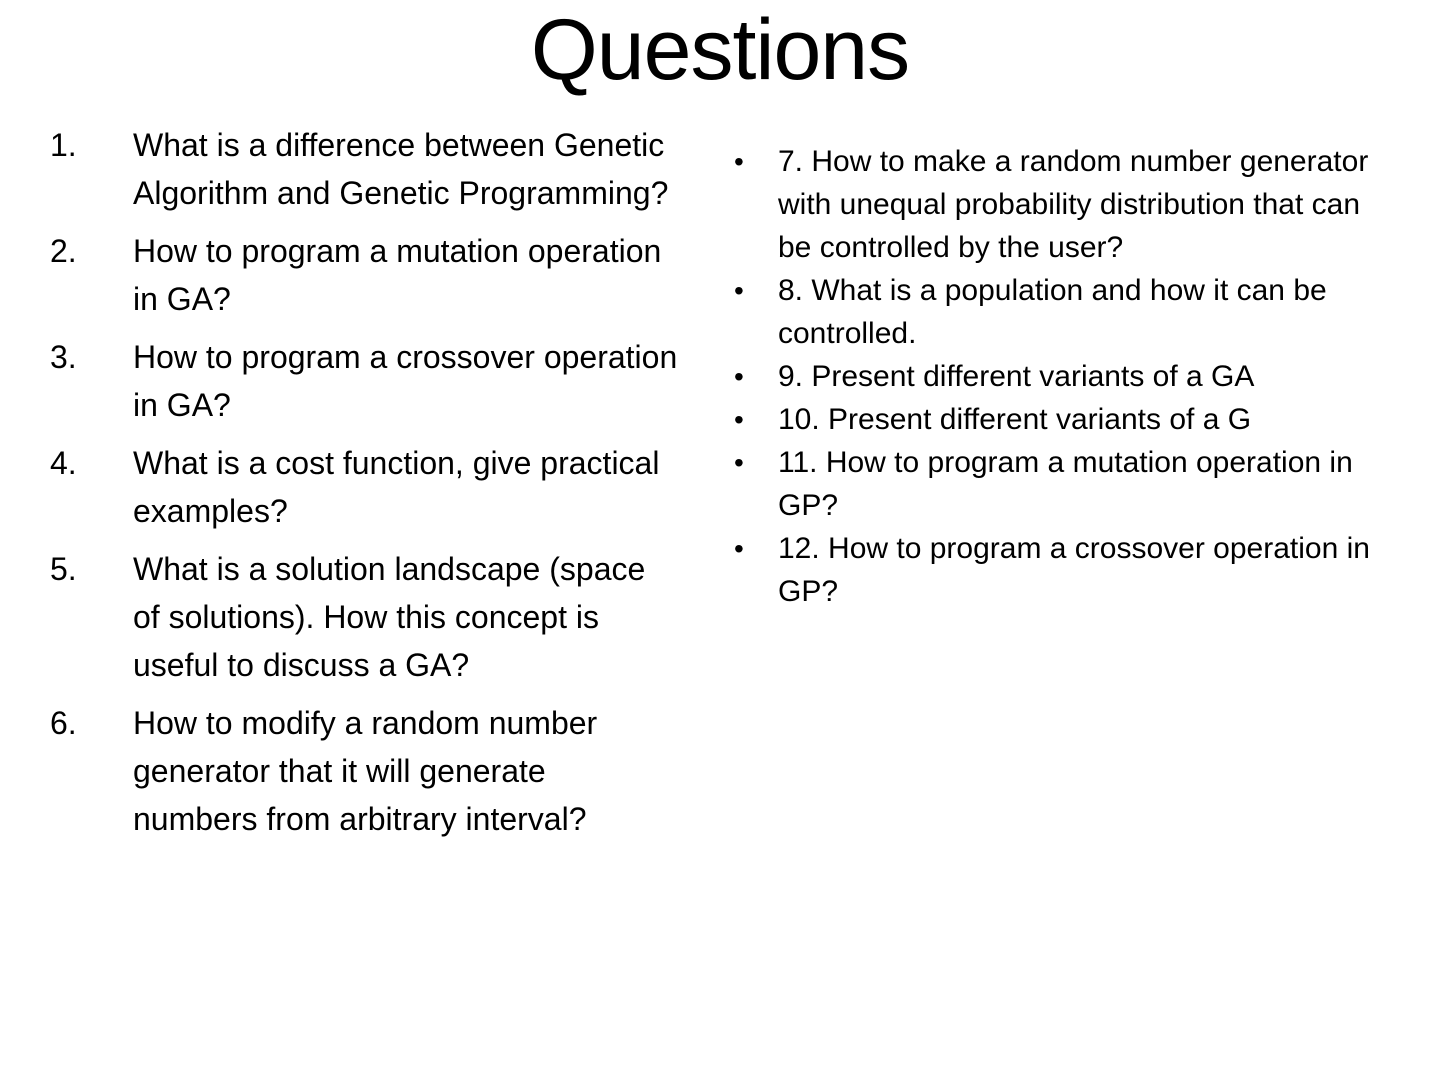 The image size is (1440, 1080). I want to click on item-text: 9. Present different variants of a GA, so click(1016, 376).